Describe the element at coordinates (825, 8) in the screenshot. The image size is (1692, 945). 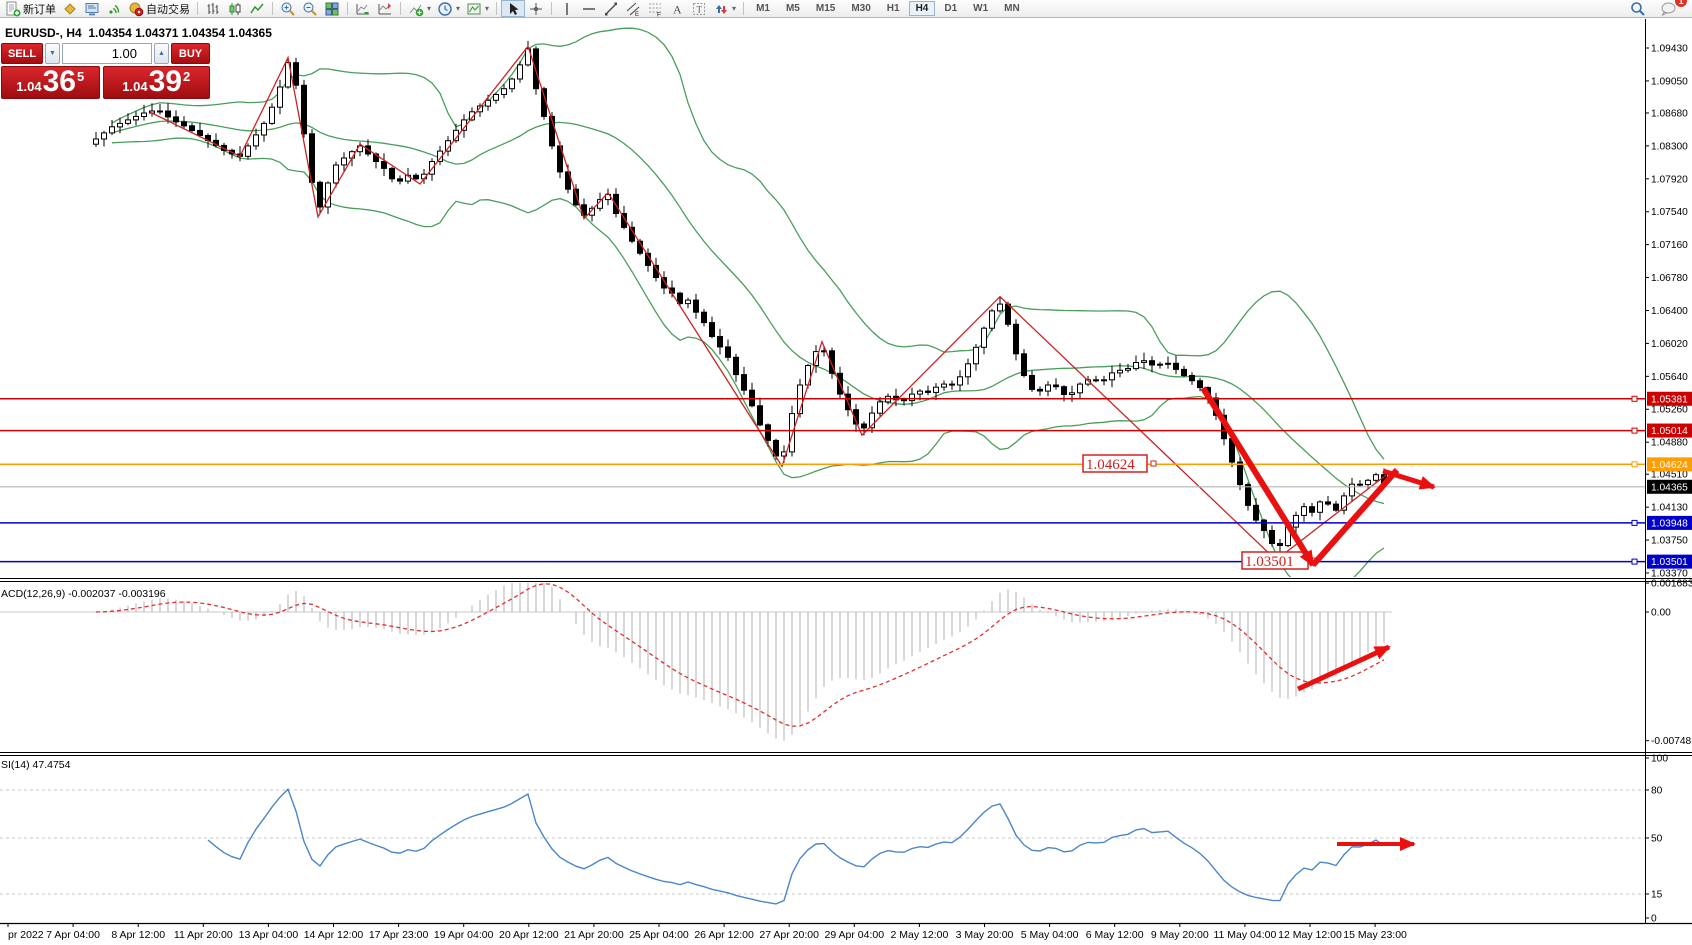
I see `timeframe-m15: M15` at that location.